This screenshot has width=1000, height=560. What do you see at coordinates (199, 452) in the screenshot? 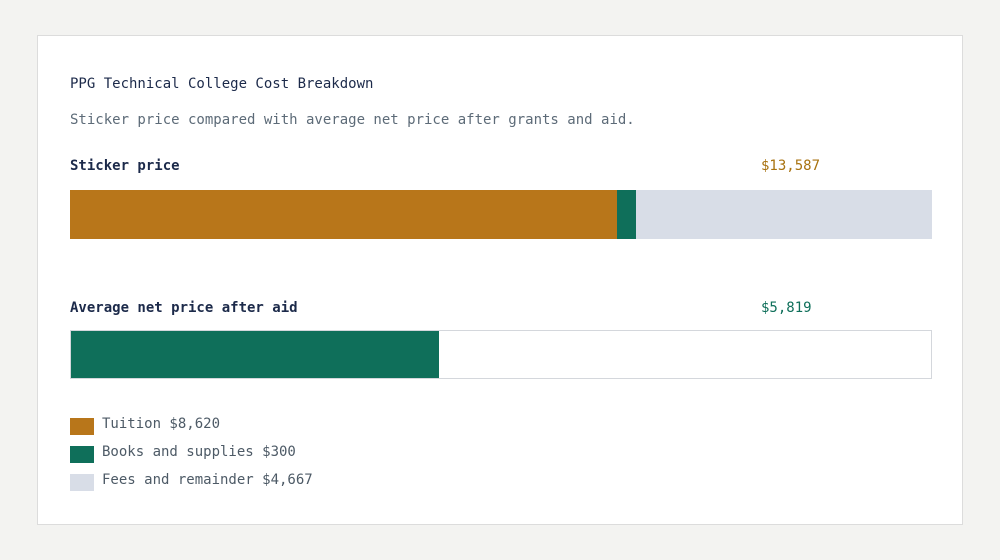
I see `legend-label-books: Books and supplies $300` at bounding box center [199, 452].